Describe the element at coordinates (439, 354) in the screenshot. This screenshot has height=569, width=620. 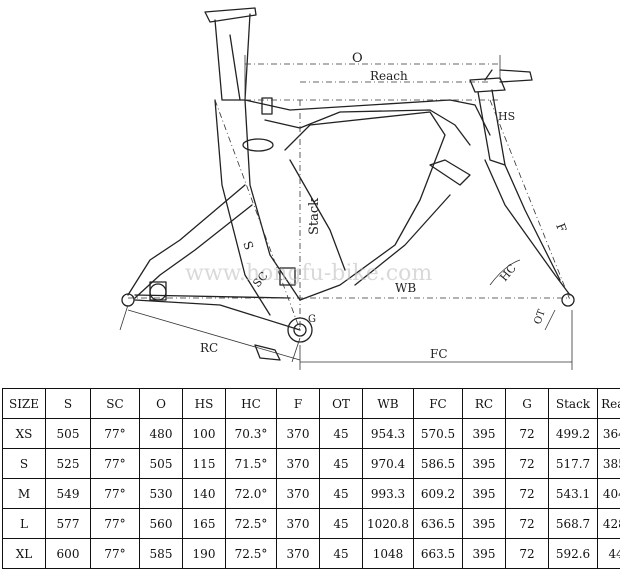
I see `label-fc: FC` at that location.